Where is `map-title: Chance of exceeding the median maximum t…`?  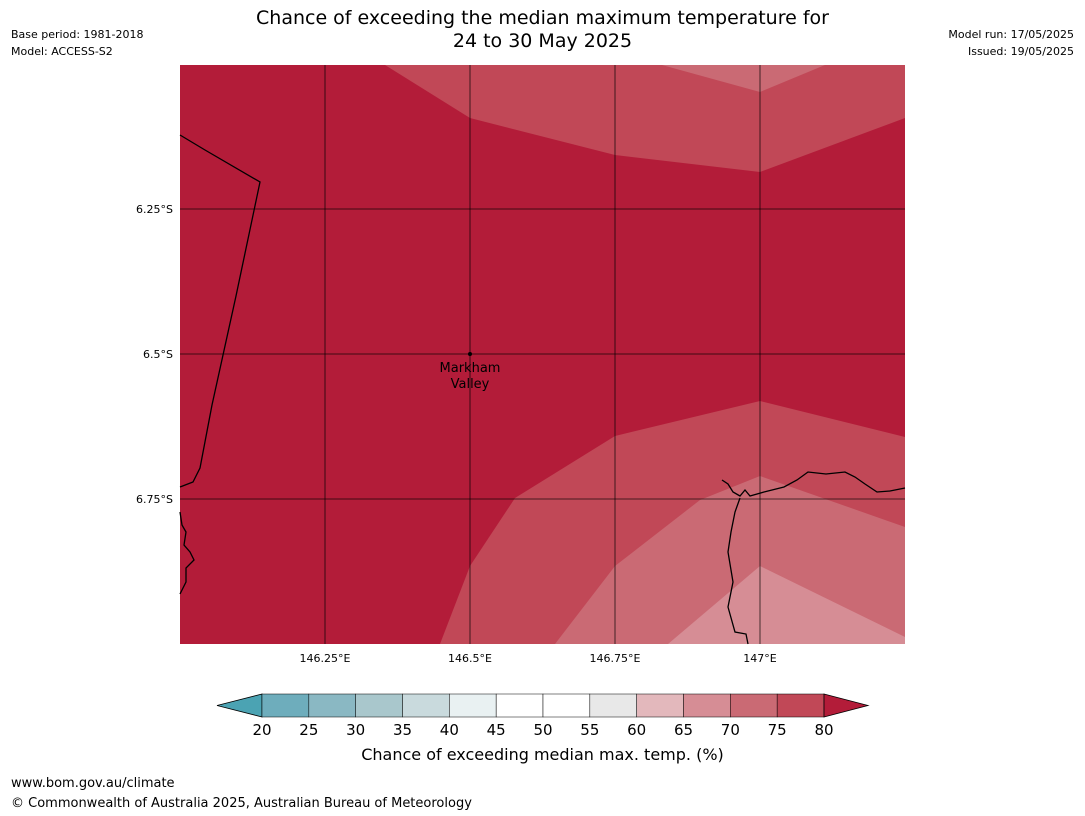
map-title: Chance of exceeding the median maximum t… is located at coordinates (542, 30).